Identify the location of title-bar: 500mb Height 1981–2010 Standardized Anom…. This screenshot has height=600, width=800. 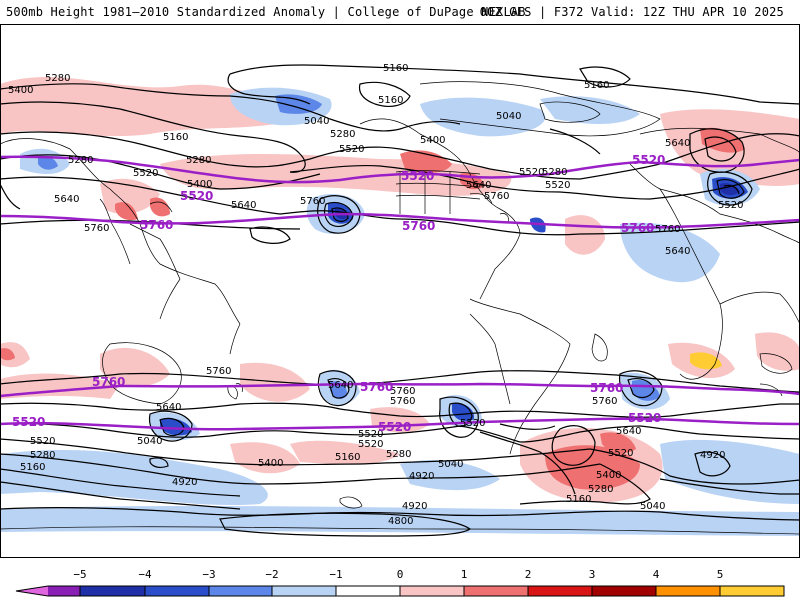
(400, 11).